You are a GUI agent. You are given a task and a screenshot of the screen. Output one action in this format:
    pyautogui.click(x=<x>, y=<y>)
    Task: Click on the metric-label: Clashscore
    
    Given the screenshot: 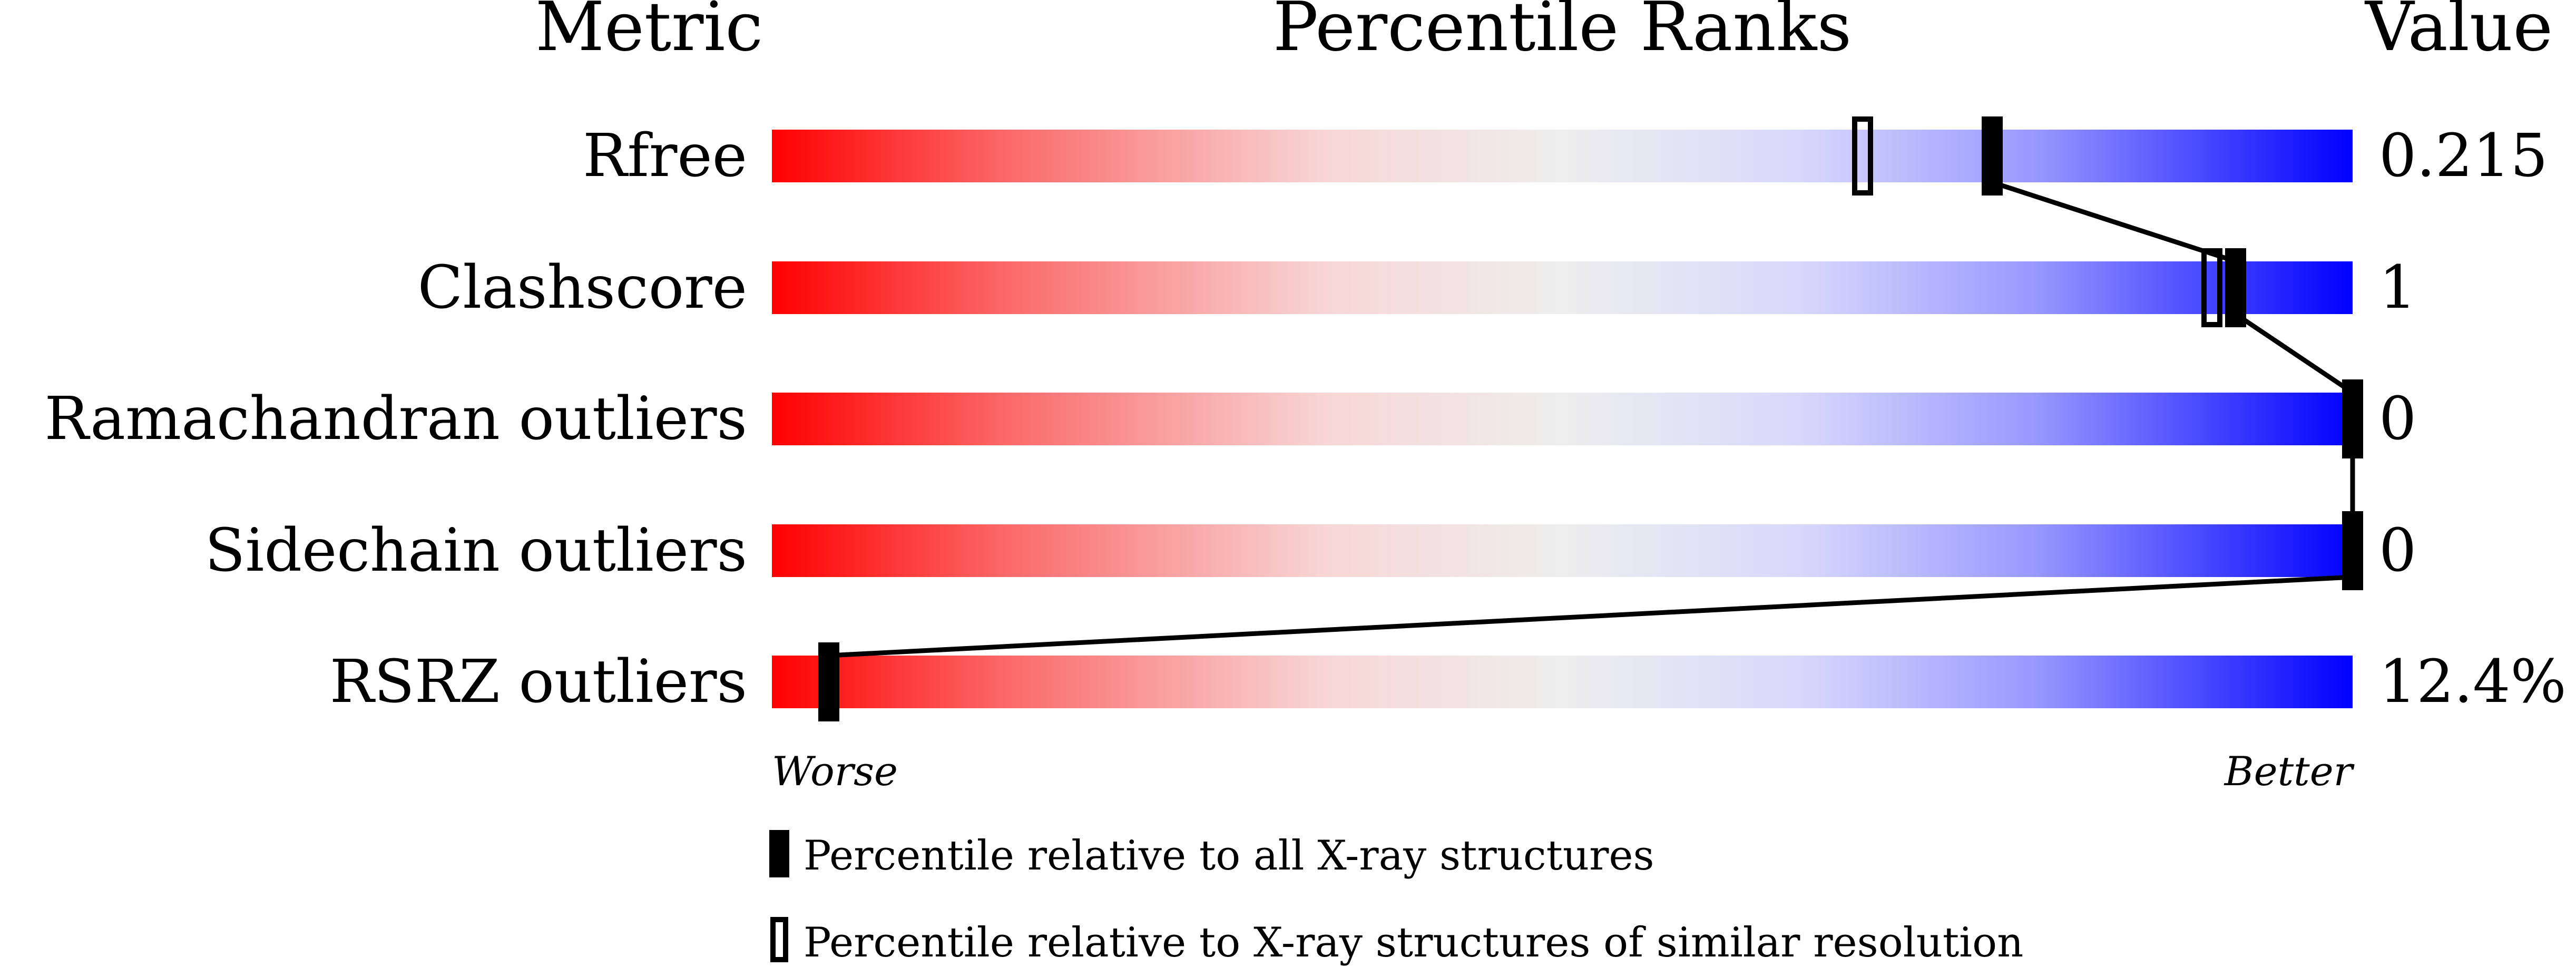 What is the action you would take?
    pyautogui.click(x=582, y=287)
    